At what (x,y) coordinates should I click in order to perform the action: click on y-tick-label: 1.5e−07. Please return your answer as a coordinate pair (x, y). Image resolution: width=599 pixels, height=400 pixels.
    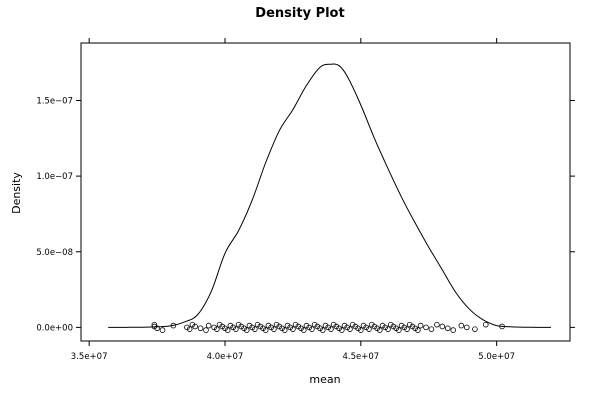
    Looking at the image, I should click on (54, 101).